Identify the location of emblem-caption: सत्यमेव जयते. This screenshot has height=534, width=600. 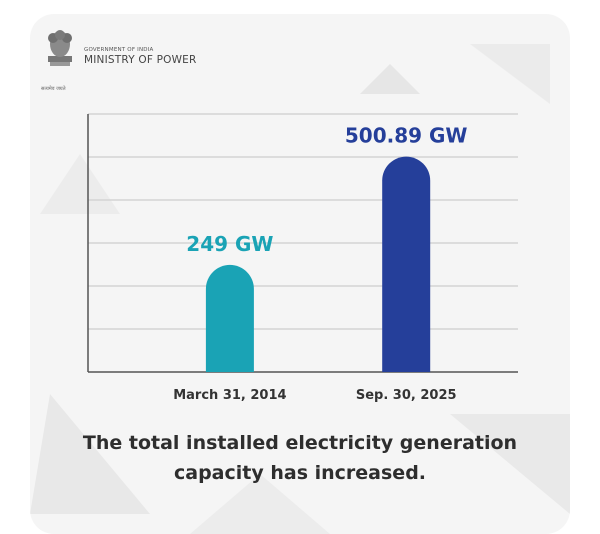
(53, 89).